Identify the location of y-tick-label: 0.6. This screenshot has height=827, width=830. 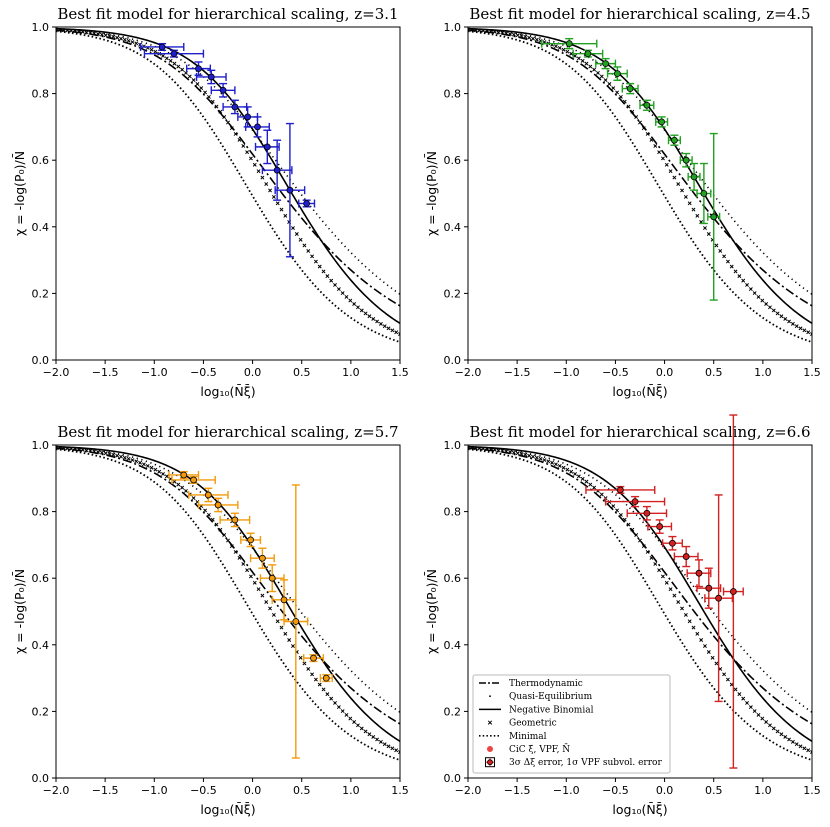
(453, 578).